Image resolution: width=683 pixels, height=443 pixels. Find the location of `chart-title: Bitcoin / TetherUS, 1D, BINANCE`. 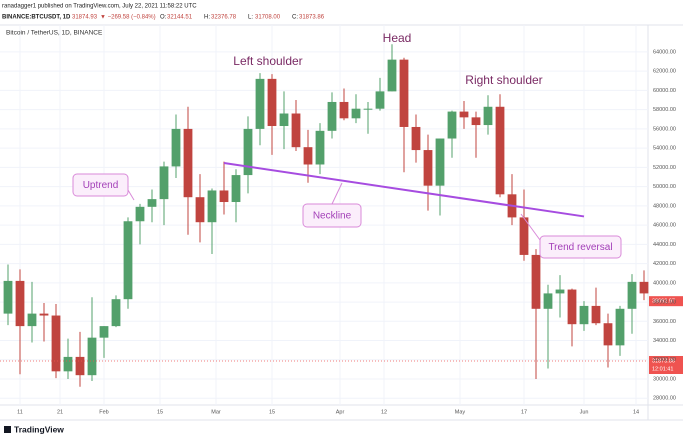

chart-title: Bitcoin / TetherUS, 1D, BINANCE is located at coordinates (54, 33).